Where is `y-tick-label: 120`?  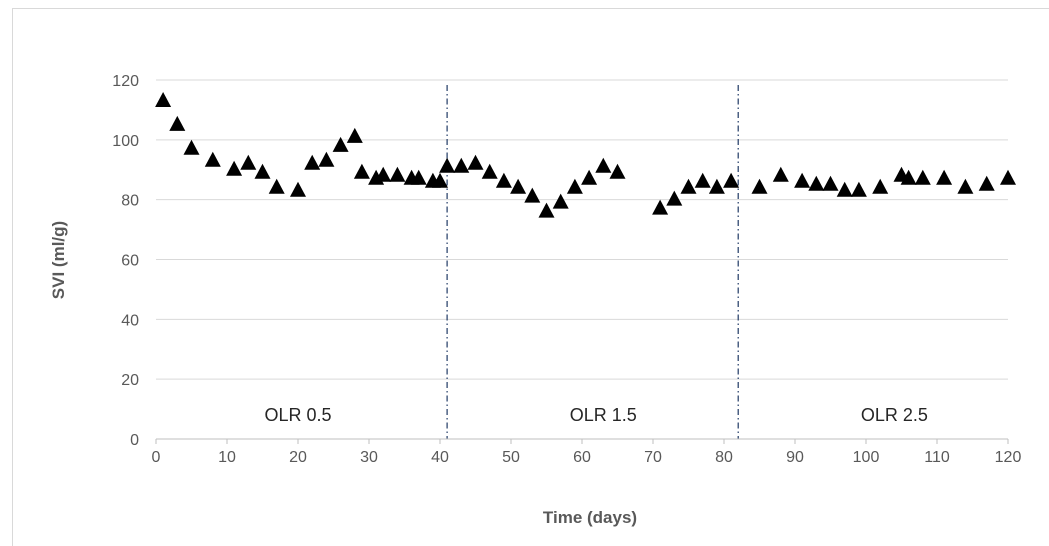
y-tick-label: 120 is located at coordinates (125, 81).